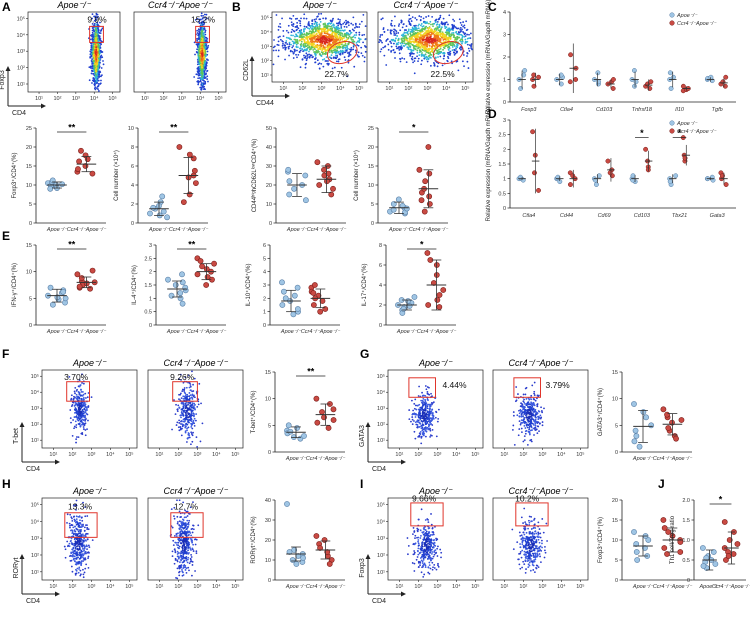  Describe the element at coordinates (236, 7) in the screenshot. I see `panel-label-B: B` at that location.